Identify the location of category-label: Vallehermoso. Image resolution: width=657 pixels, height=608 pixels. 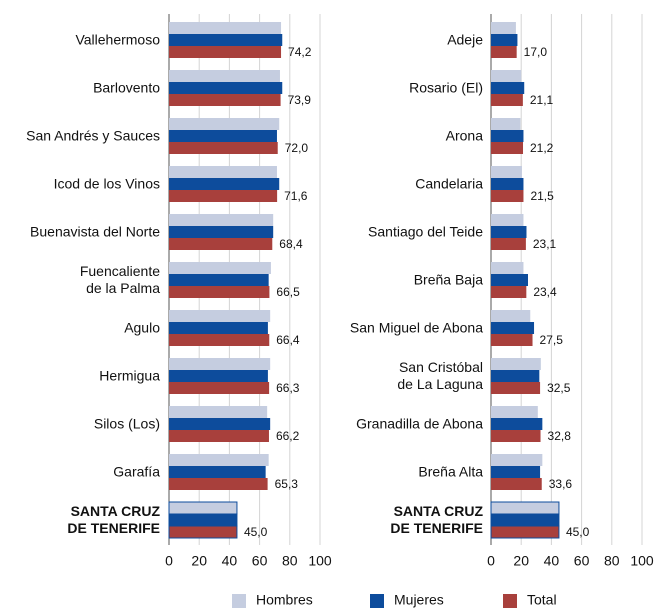
(117, 39).